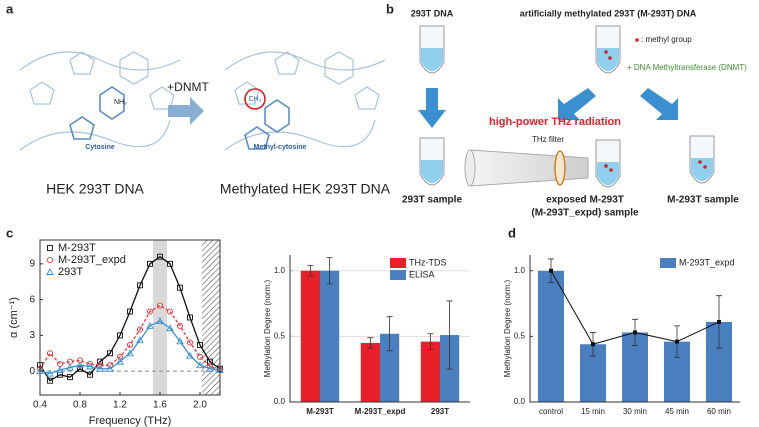  Describe the element at coordinates (280, 147) in the screenshot. I see `label: Methyl-cytosine` at that location.